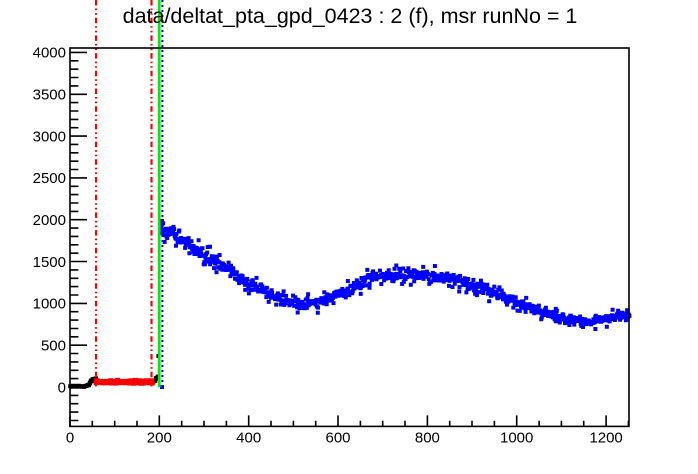  What do you see at coordinates (159, 438) in the screenshot?
I see `svg-text: 200` at bounding box center [159, 438].